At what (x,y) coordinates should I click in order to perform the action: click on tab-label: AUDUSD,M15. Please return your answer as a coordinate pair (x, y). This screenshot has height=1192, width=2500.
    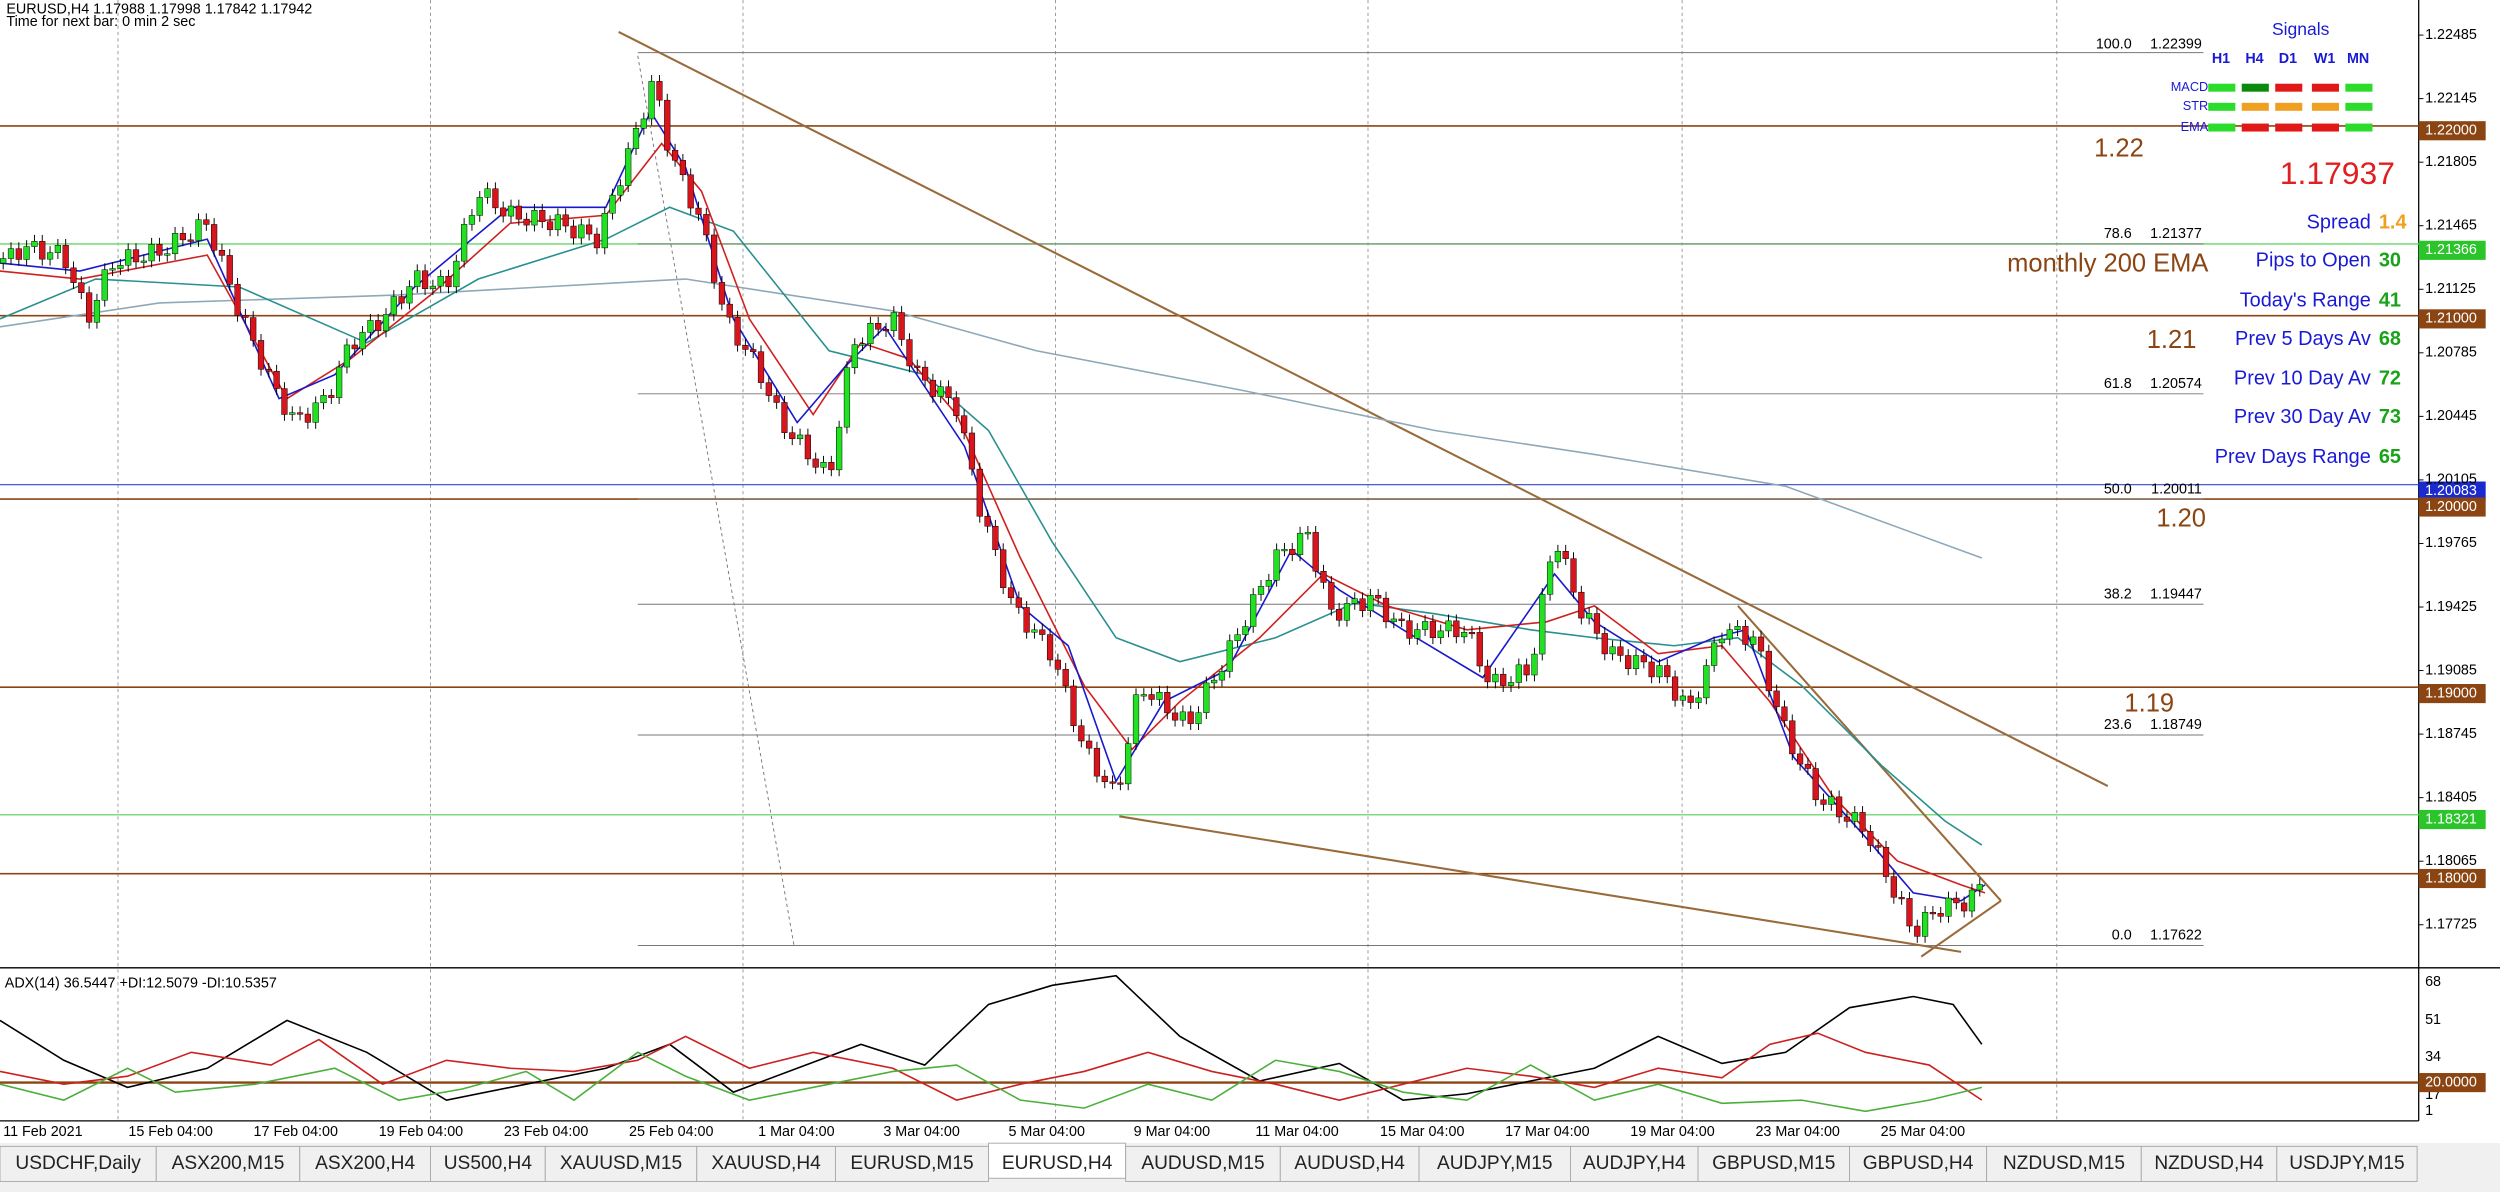
    Looking at the image, I should click on (1202, 1163).